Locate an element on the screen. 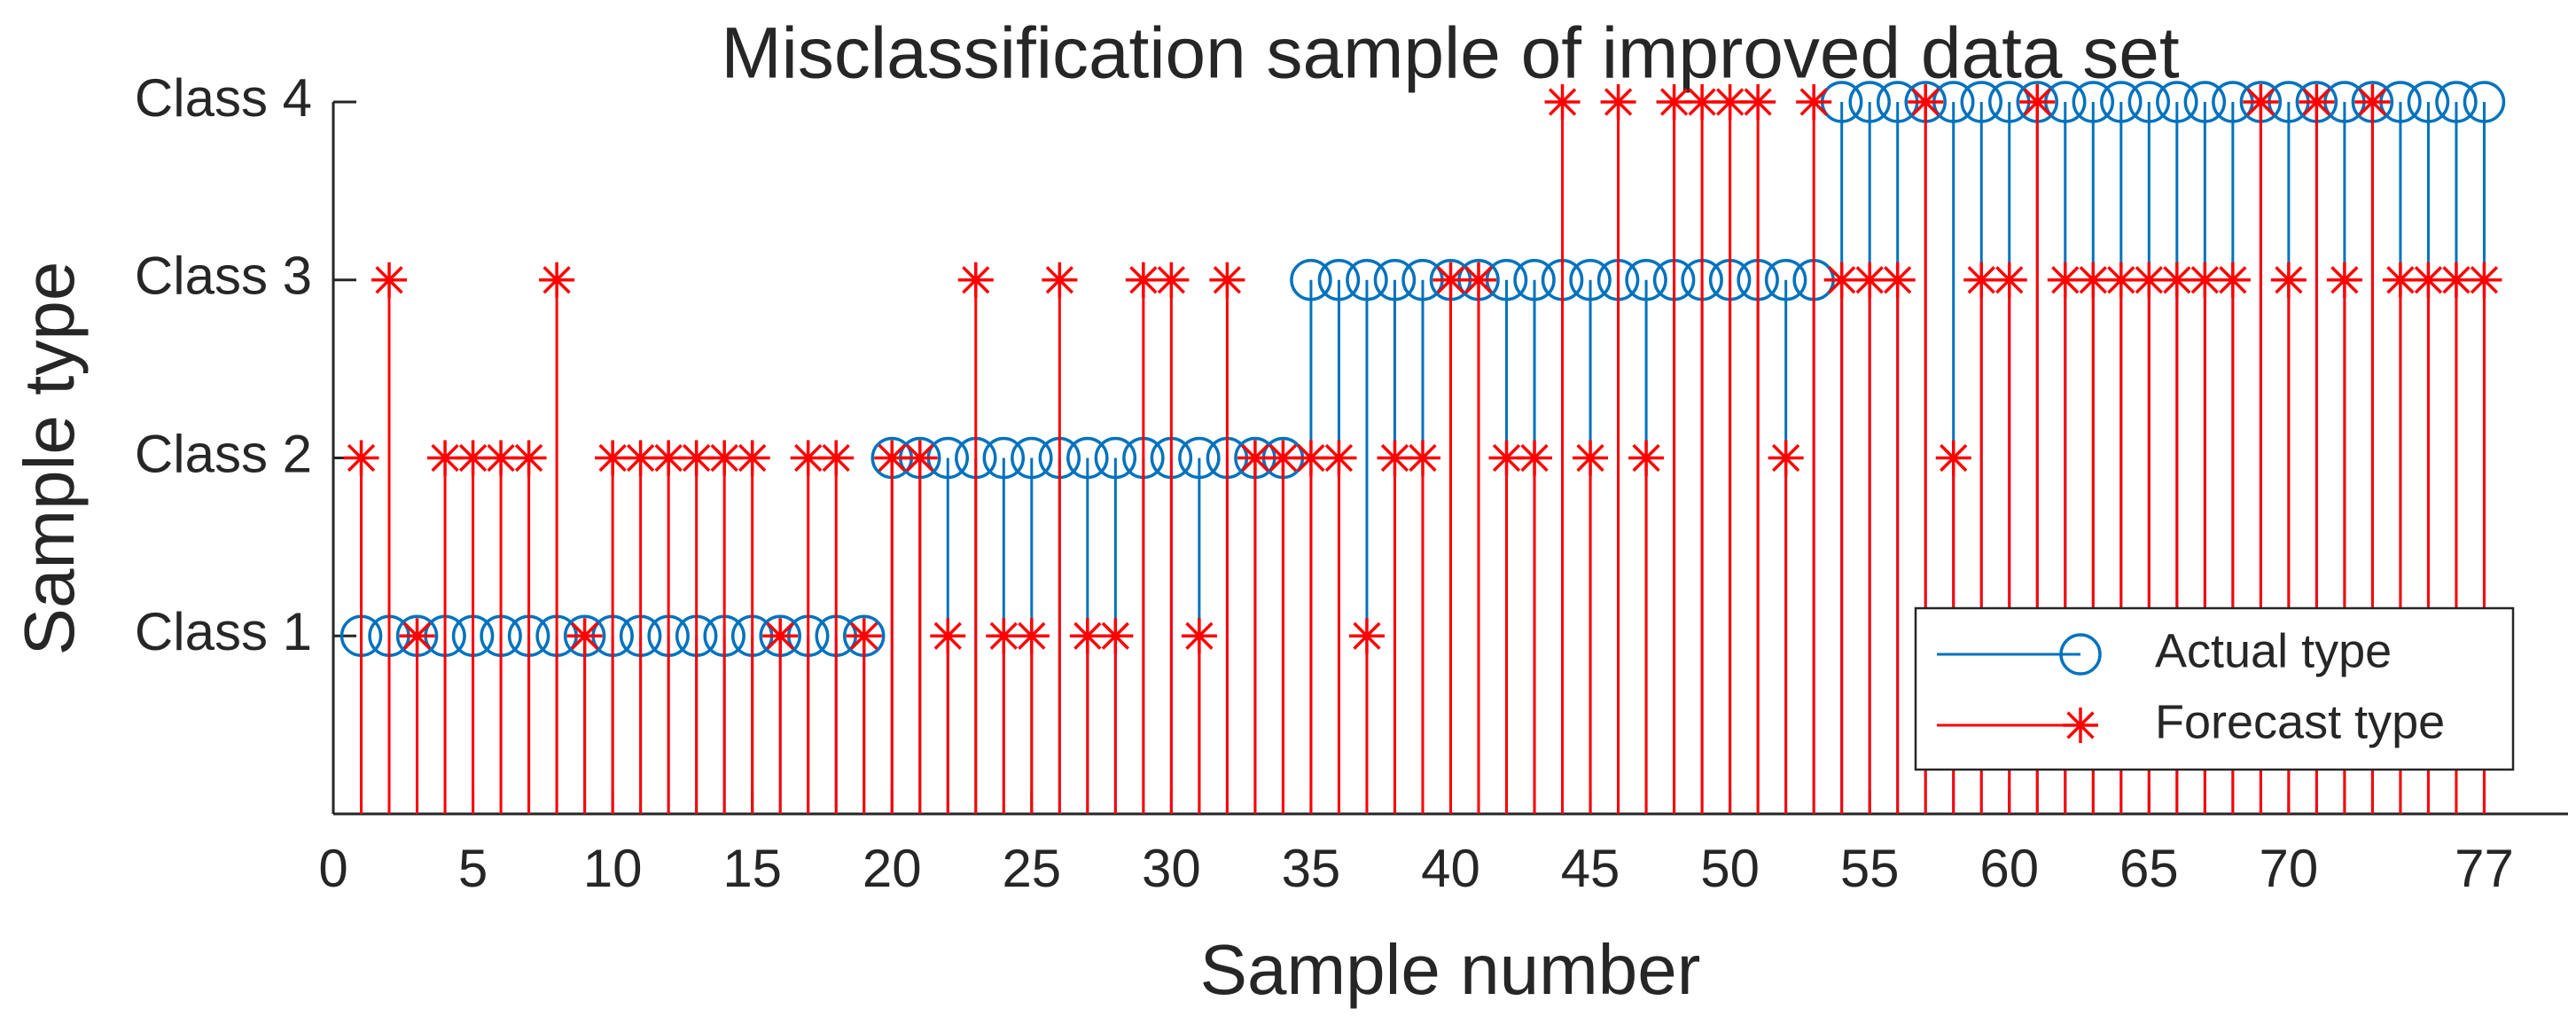  x-tick-label: 35 is located at coordinates (1311, 868).